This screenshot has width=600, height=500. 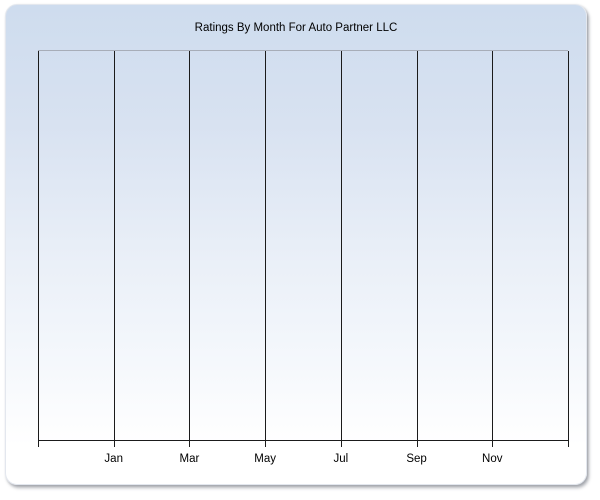 What do you see at coordinates (416, 459) in the screenshot?
I see `x-axis-tick-label: Sep` at bounding box center [416, 459].